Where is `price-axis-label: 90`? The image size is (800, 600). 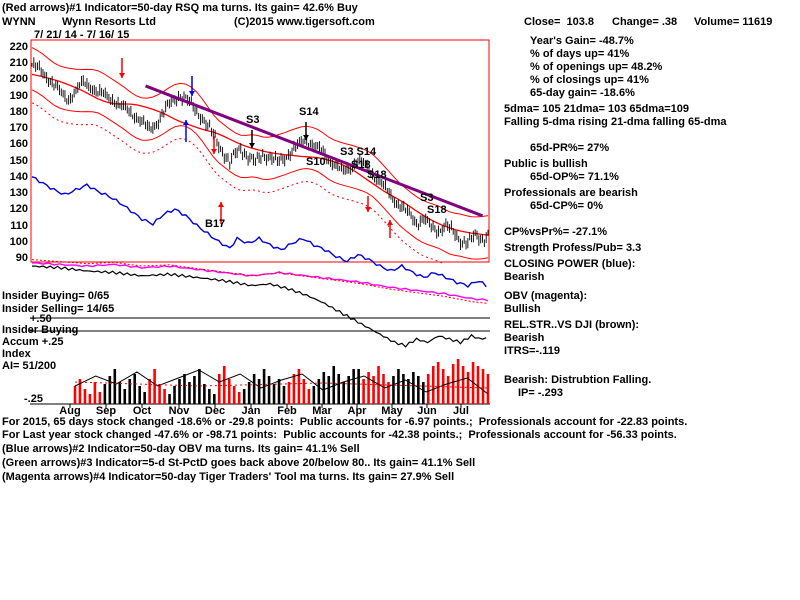
price-axis-label: 90 is located at coordinates (21, 257).